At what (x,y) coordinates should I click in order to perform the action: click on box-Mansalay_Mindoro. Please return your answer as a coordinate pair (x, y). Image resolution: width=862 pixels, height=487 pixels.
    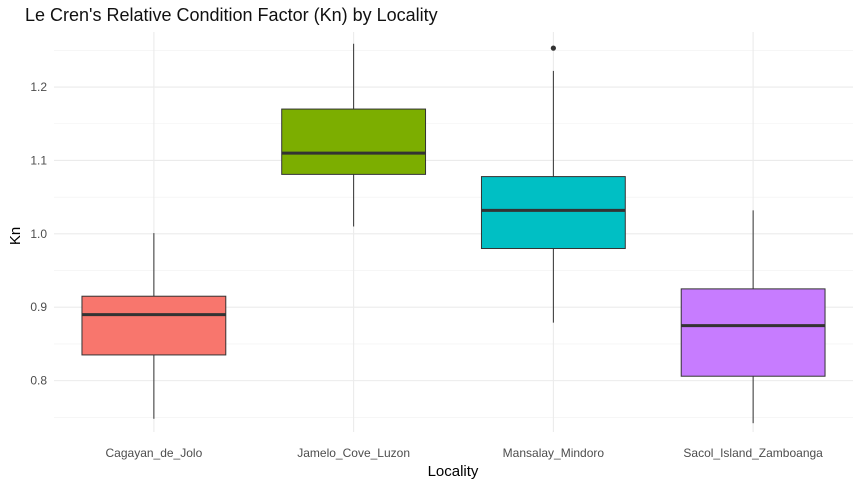
    Looking at the image, I should click on (553, 184).